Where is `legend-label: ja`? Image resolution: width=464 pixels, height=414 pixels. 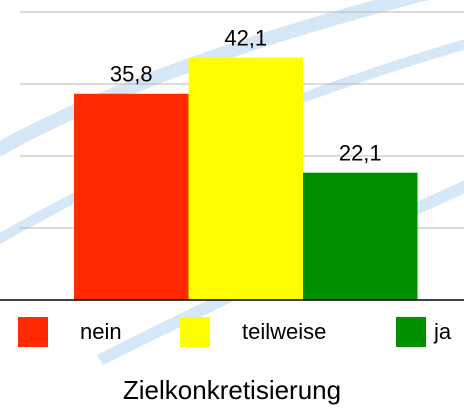
legend-label: ja is located at coordinates (442, 331).